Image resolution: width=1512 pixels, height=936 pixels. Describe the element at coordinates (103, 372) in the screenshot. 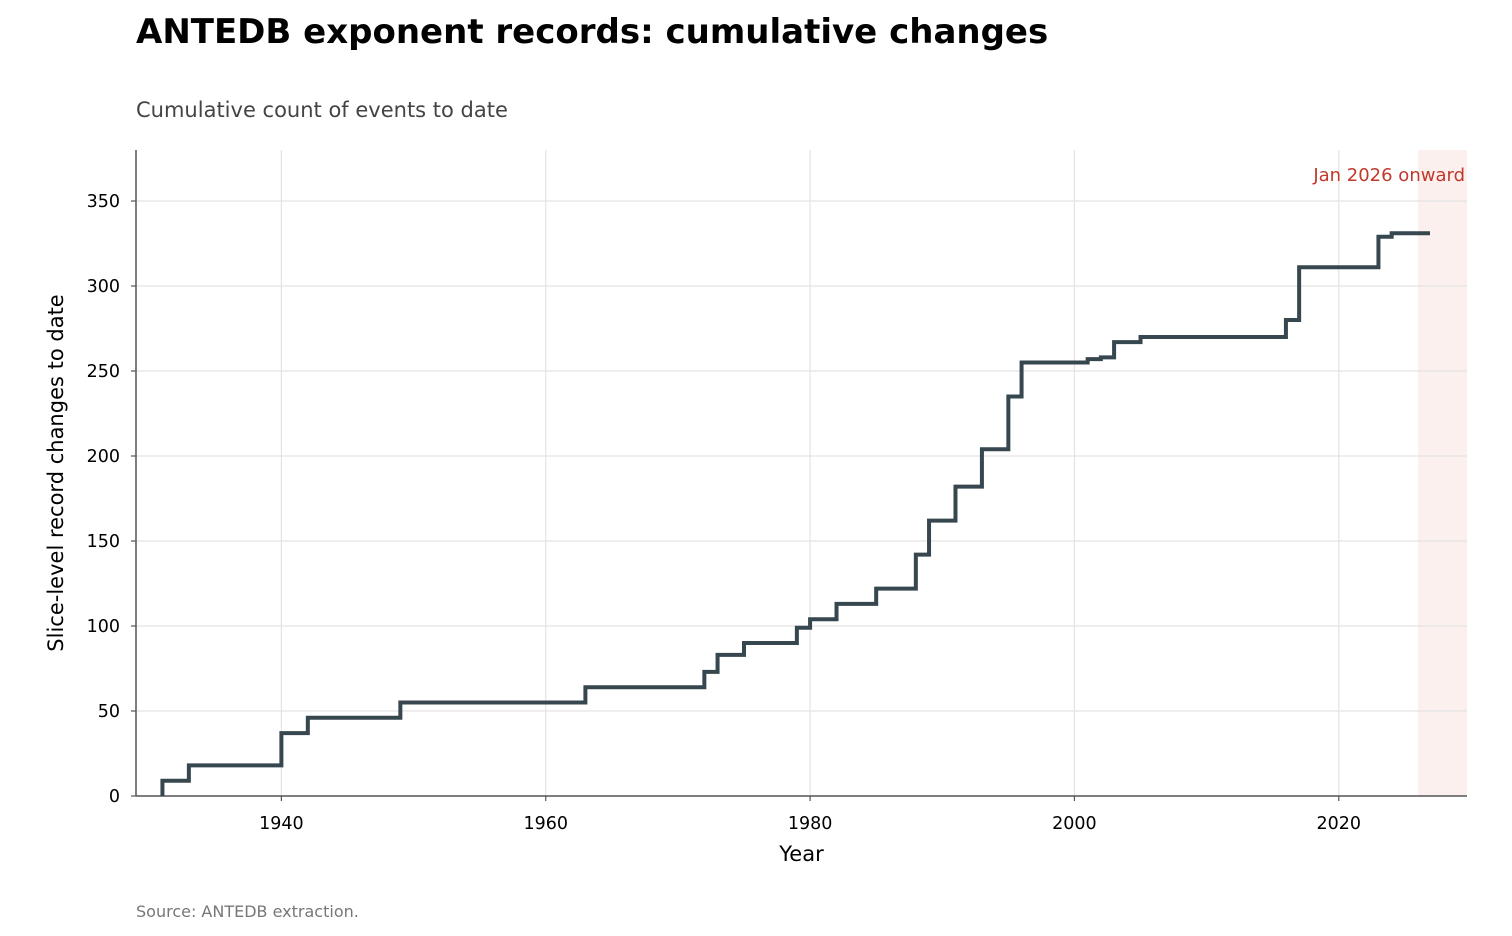

I see `y-tick-label: 250` at that location.